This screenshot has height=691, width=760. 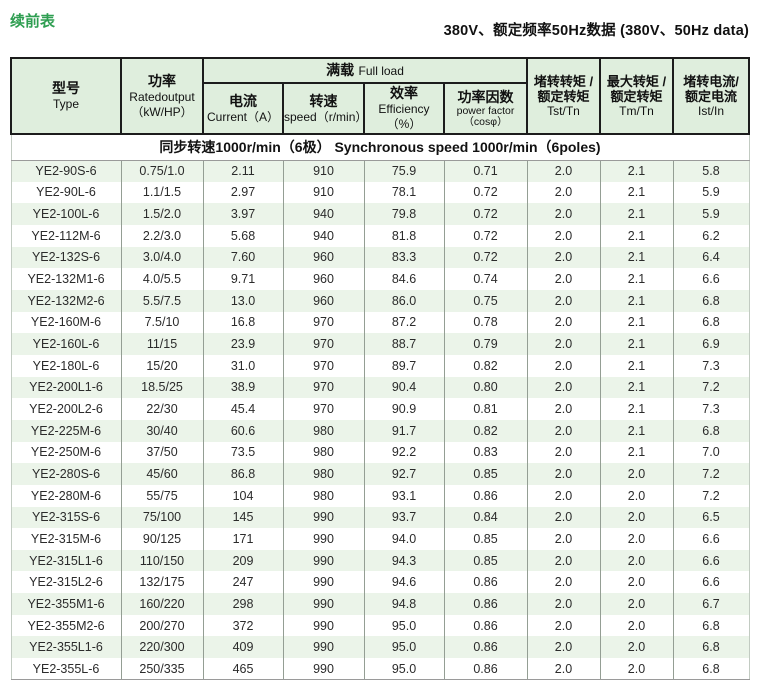 I want to click on column-header-power-en: Ratedoutput, so click(x=162, y=96).